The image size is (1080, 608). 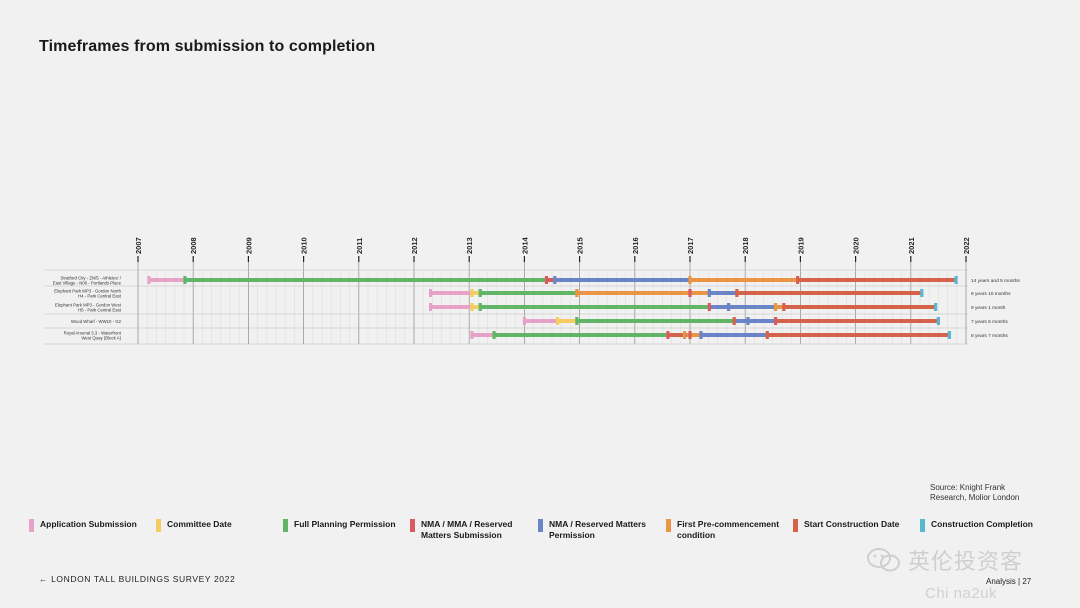 I want to click on row-label: H5 - Park Central East, so click(x=100, y=310).